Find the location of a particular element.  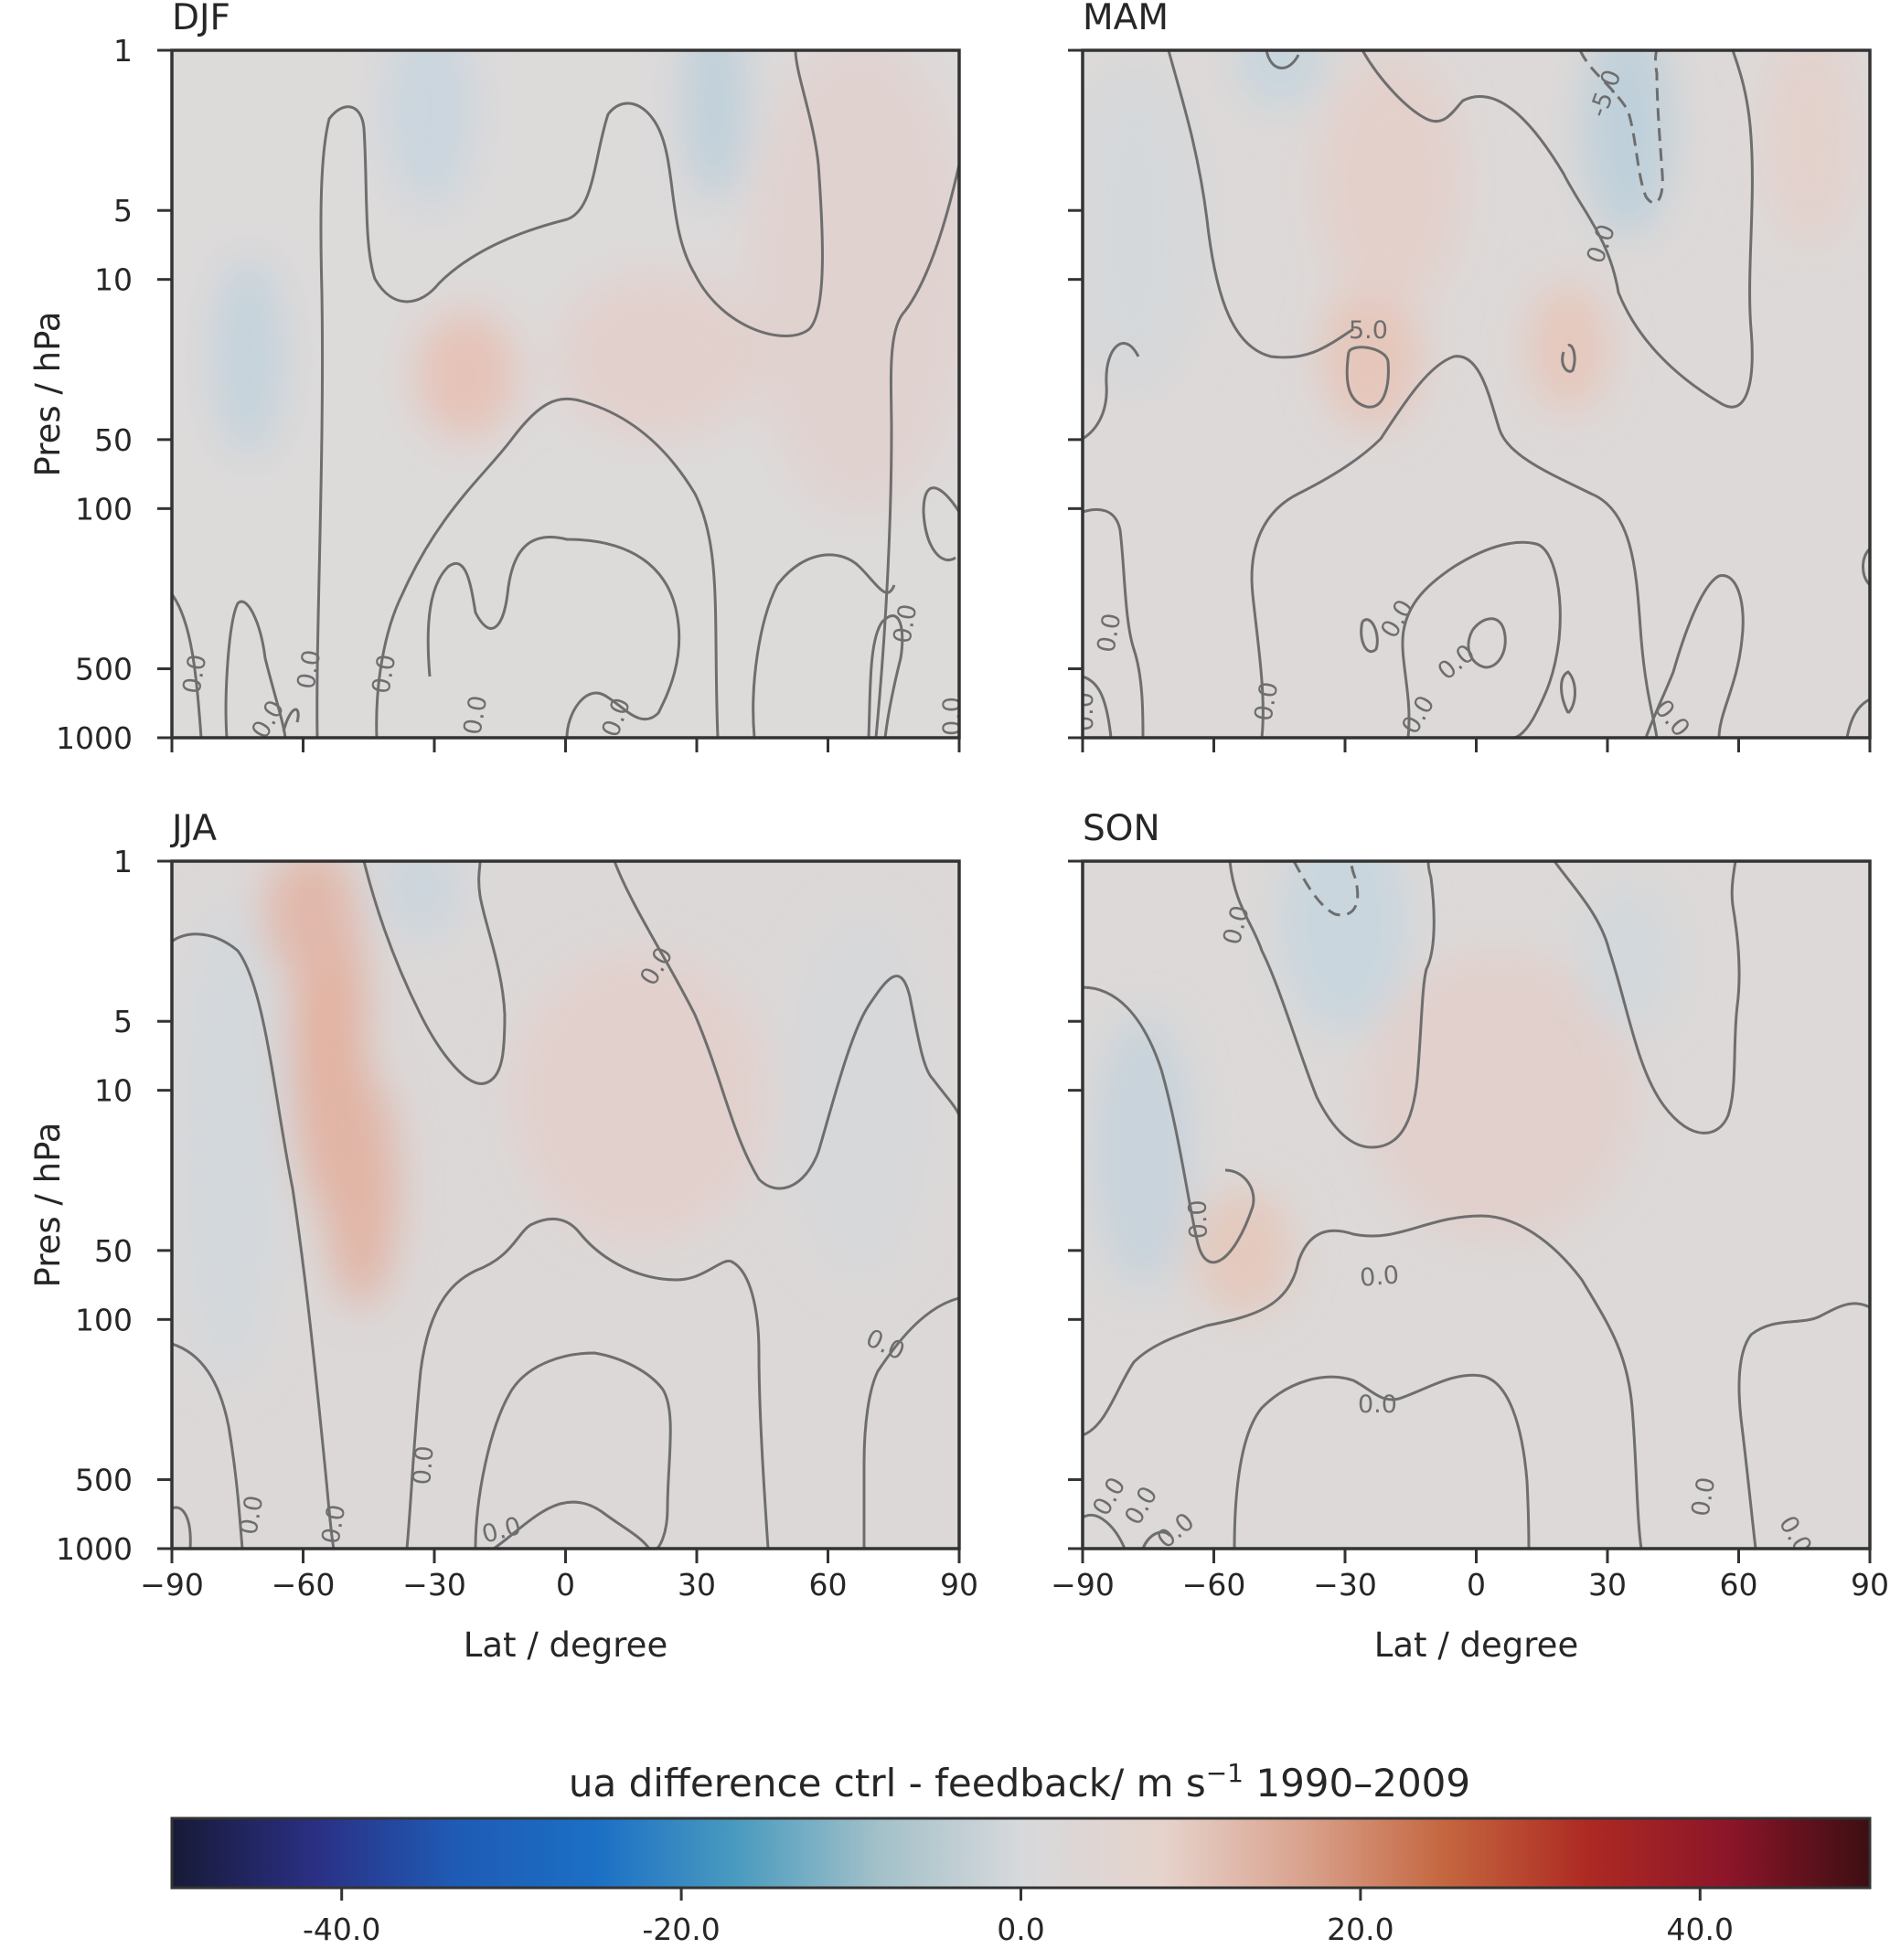

colorbar-tick-label: -20.0 is located at coordinates (681, 1930).